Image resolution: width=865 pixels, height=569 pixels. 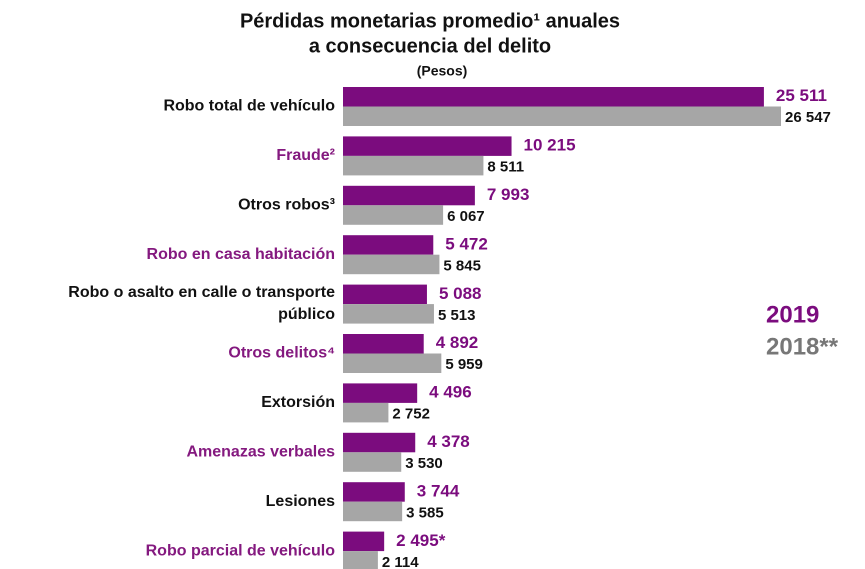 I want to click on value-label: 3 585, so click(x=425, y=512).